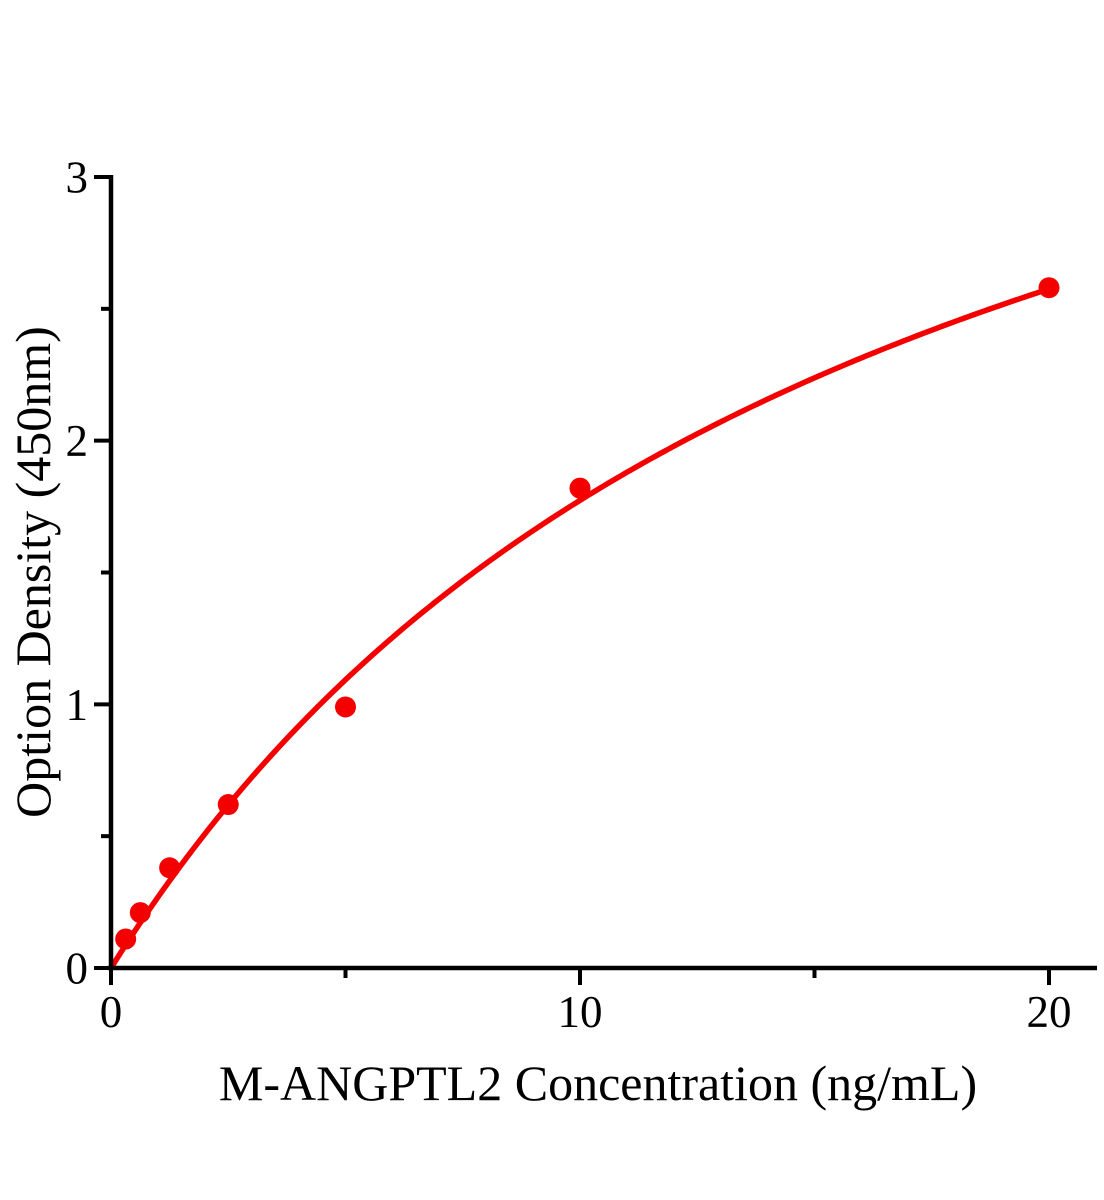 The width and height of the screenshot is (1104, 1200). Describe the element at coordinates (77, 705) in the screenshot. I see `y-tick-label: 1` at that location.